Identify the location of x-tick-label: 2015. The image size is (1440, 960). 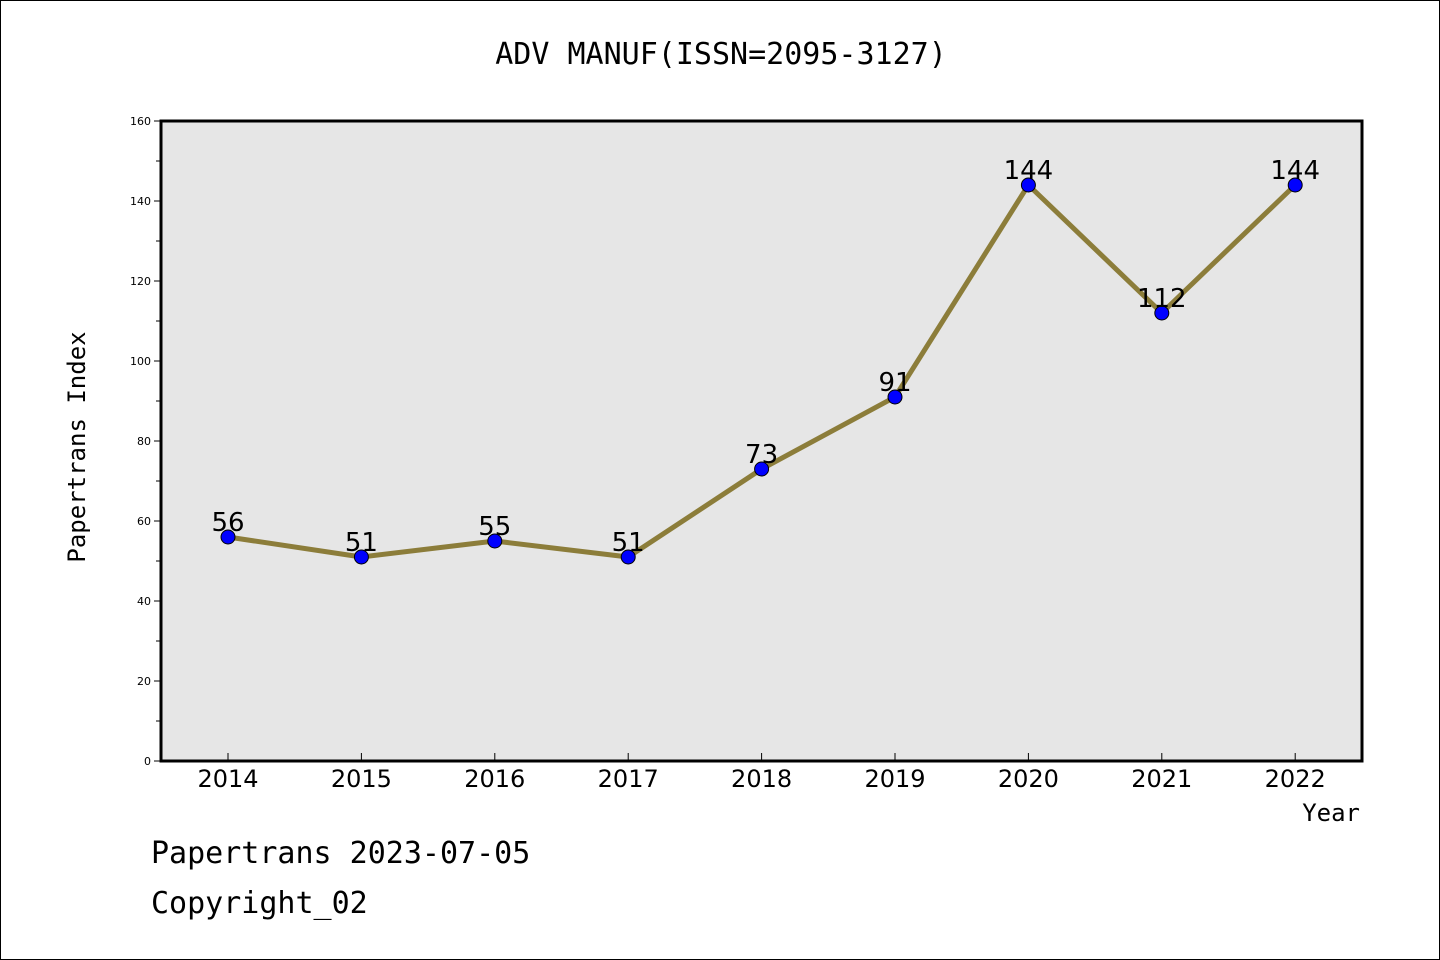
(361, 779).